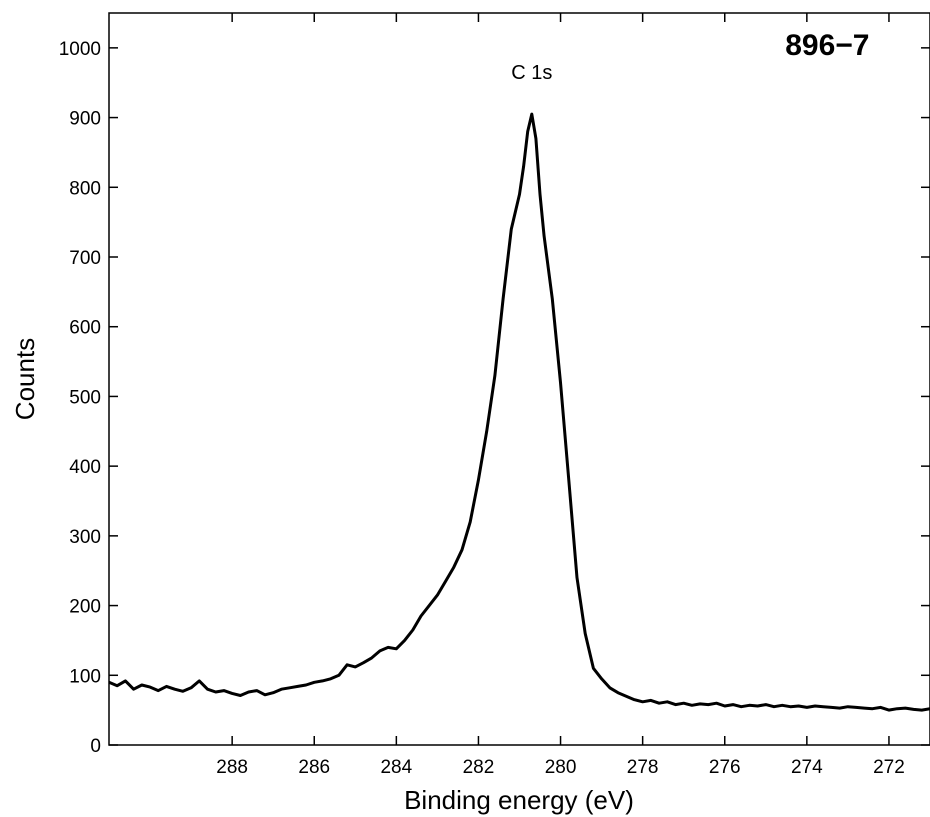 The image size is (930, 817). Describe the element at coordinates (85, 397) in the screenshot. I see `y-tick-label: 500` at that location.